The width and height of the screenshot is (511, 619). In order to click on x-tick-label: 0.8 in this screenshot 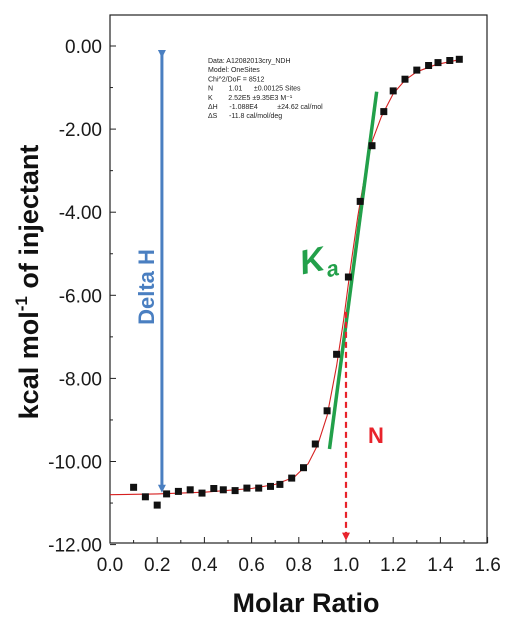, I will do `click(299, 565)`.